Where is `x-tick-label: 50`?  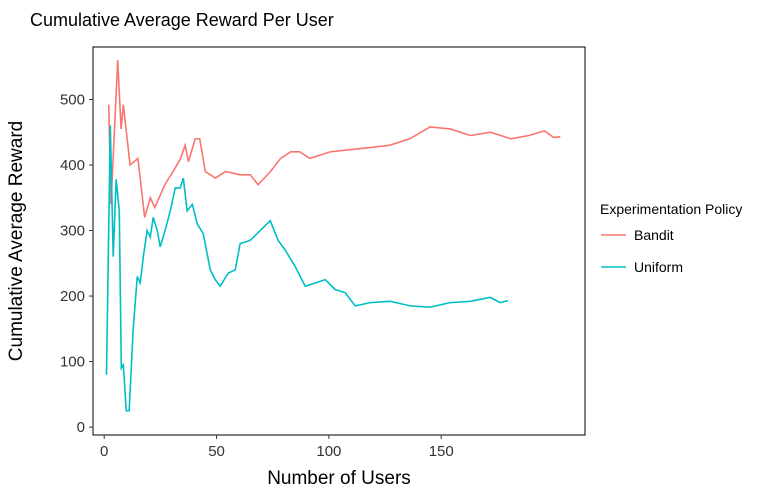
x-tick-label: 50 is located at coordinates (216, 451).